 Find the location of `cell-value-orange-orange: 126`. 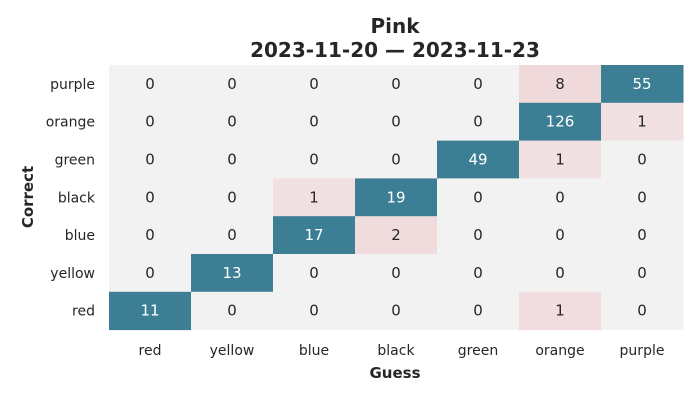

cell-value-orange-orange: 126 is located at coordinates (560, 122).